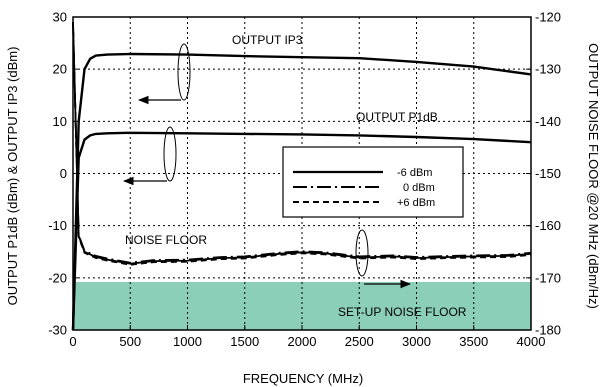 The image size is (607, 387). I want to click on legend-label-2: 0 dBm, so click(419, 188).